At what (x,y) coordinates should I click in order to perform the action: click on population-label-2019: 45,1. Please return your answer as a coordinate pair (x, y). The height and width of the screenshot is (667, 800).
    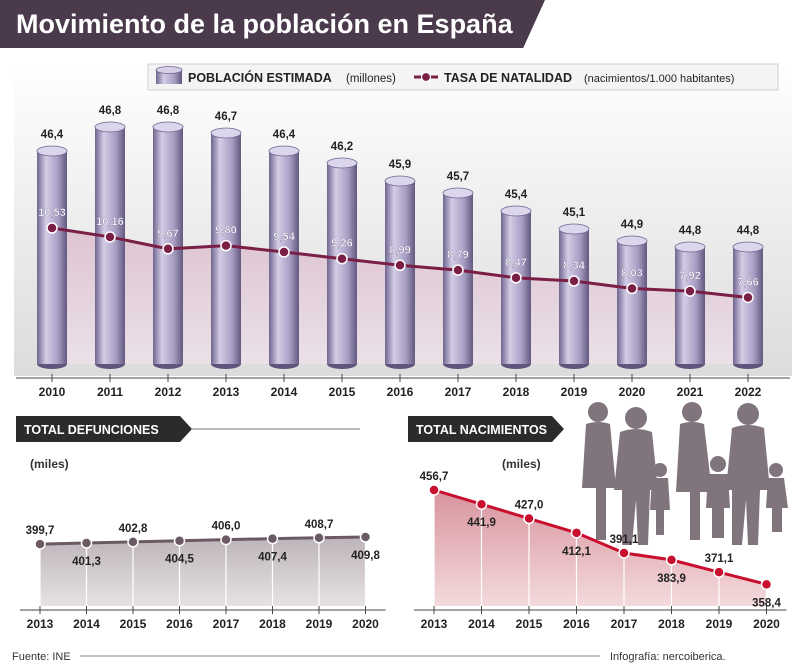
    Looking at the image, I should click on (574, 213).